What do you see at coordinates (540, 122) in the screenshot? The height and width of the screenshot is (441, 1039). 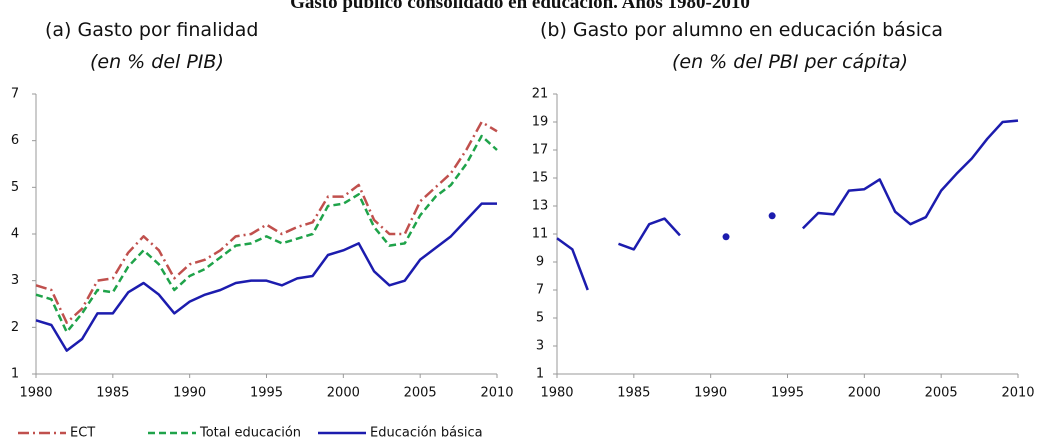 I see `y-tick-label: 19` at bounding box center [540, 122].